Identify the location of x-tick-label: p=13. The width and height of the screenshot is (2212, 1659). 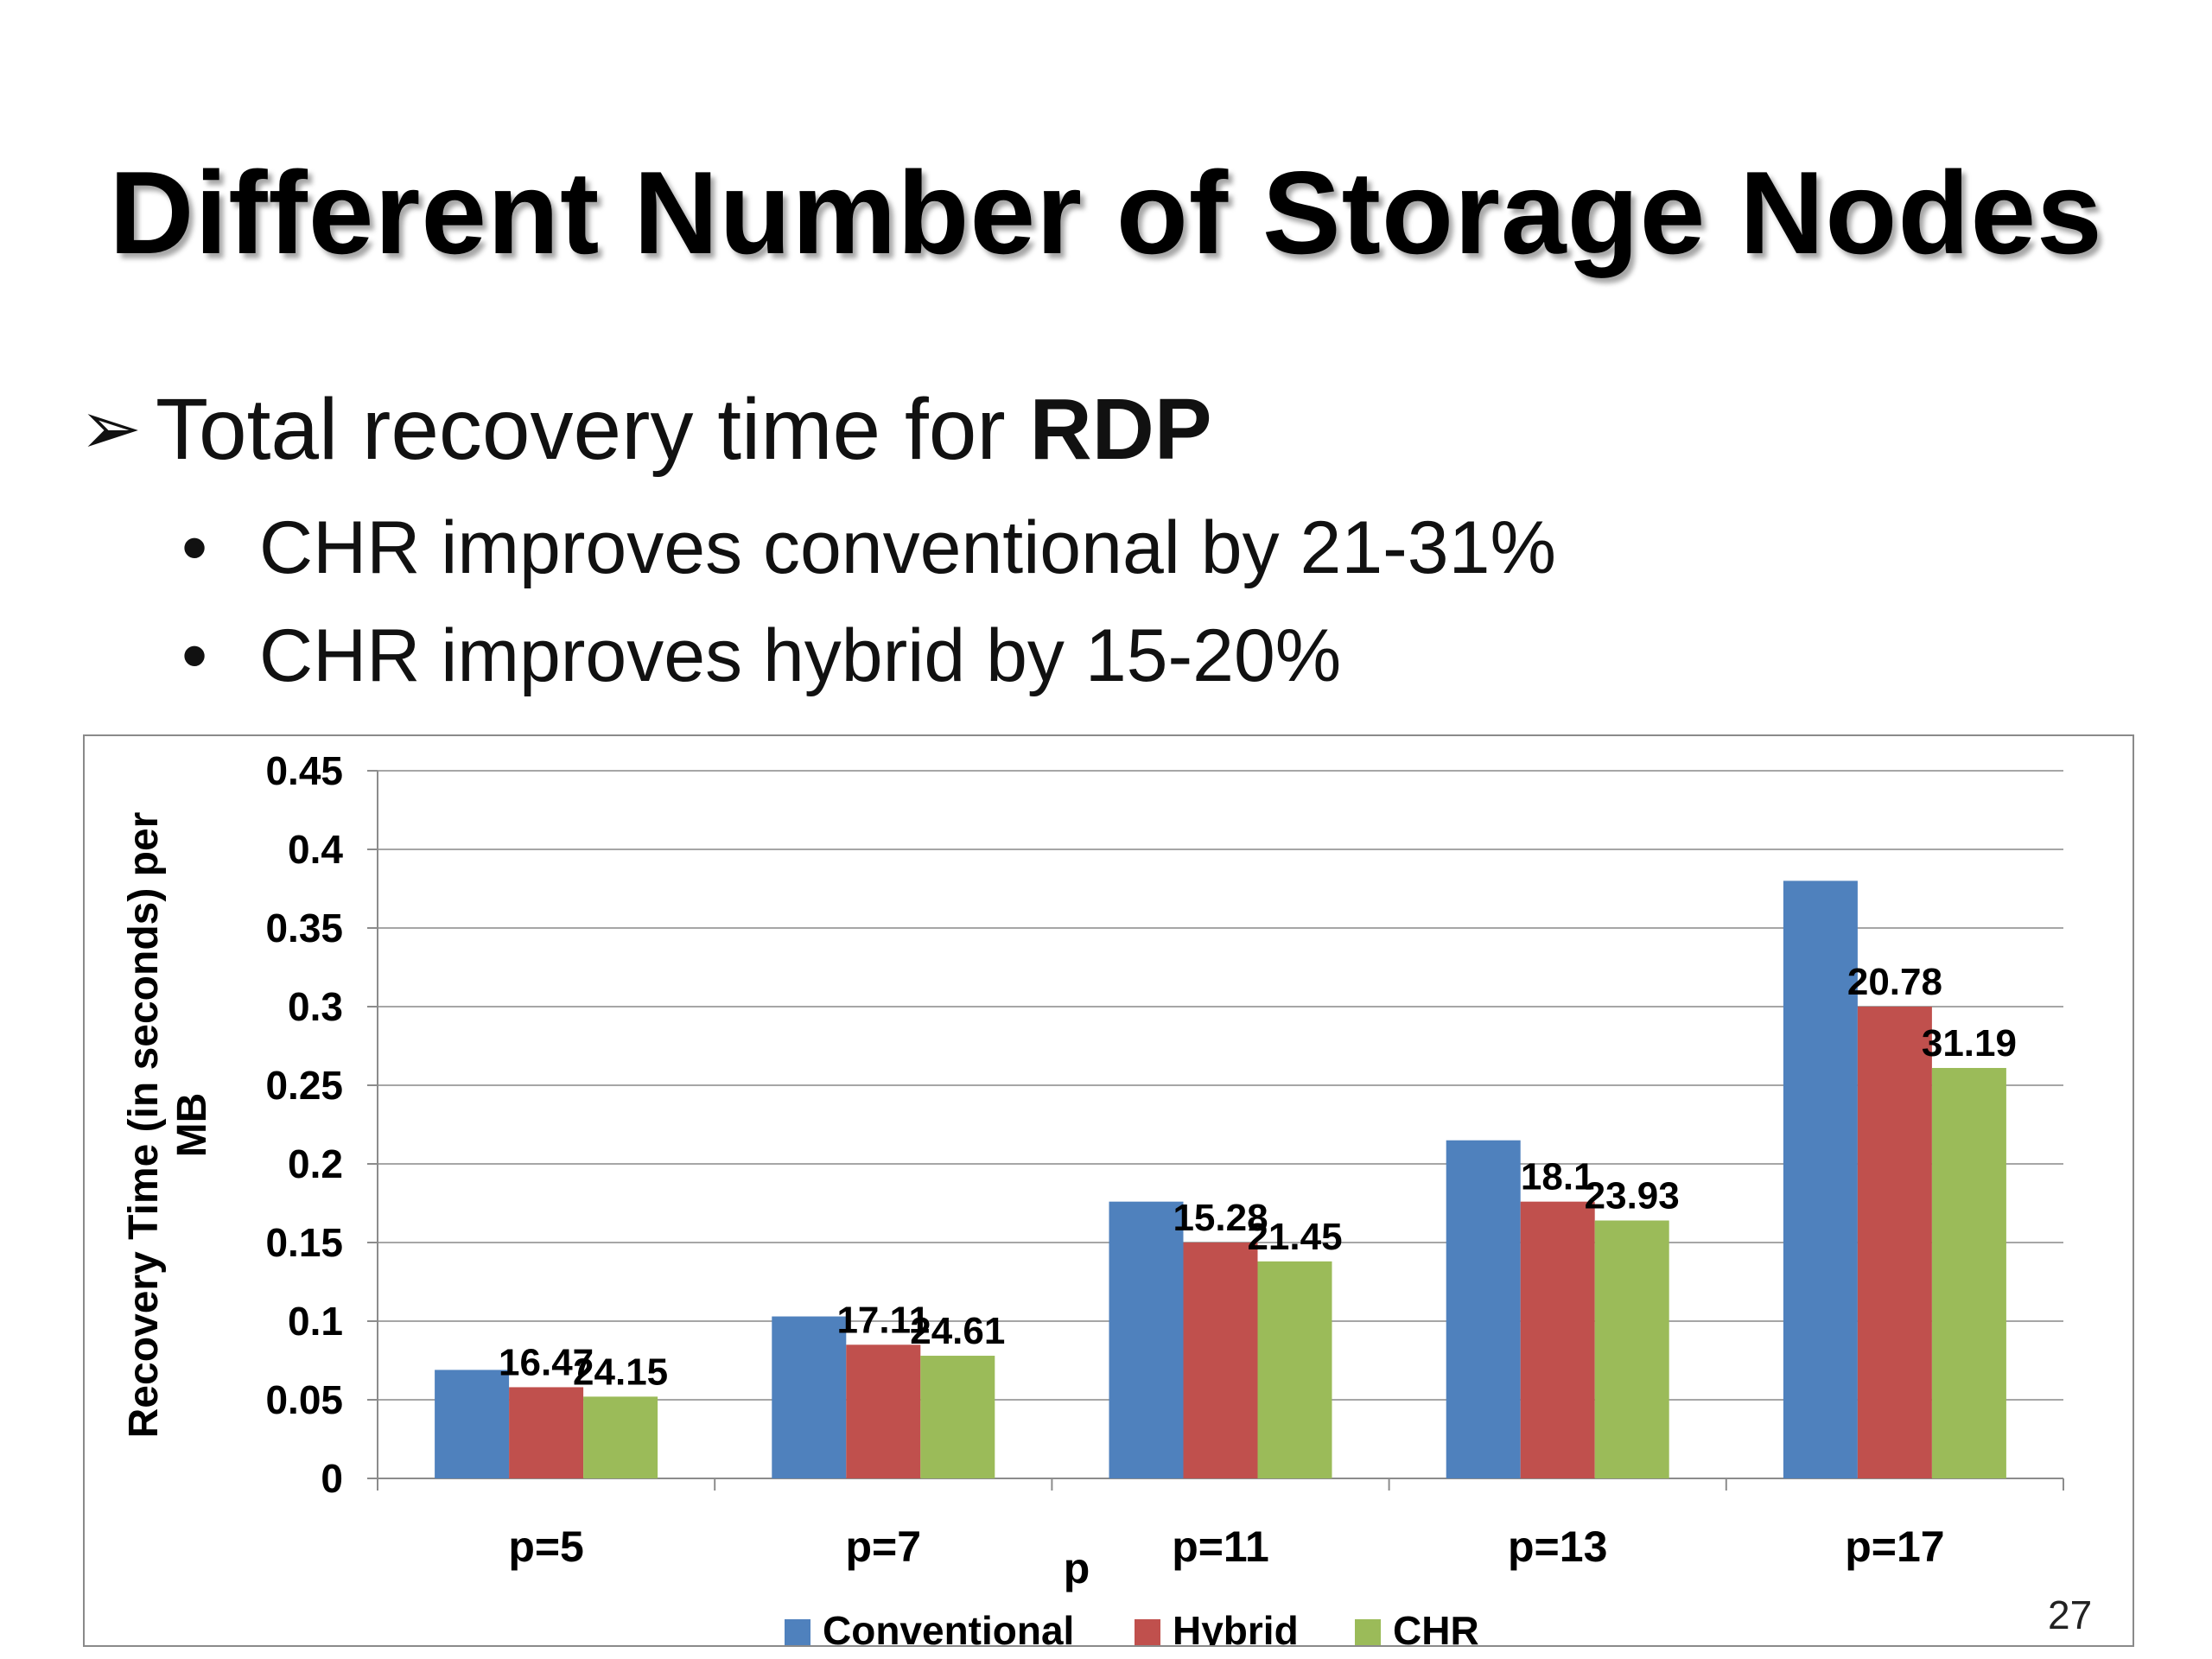
(1557, 1546).